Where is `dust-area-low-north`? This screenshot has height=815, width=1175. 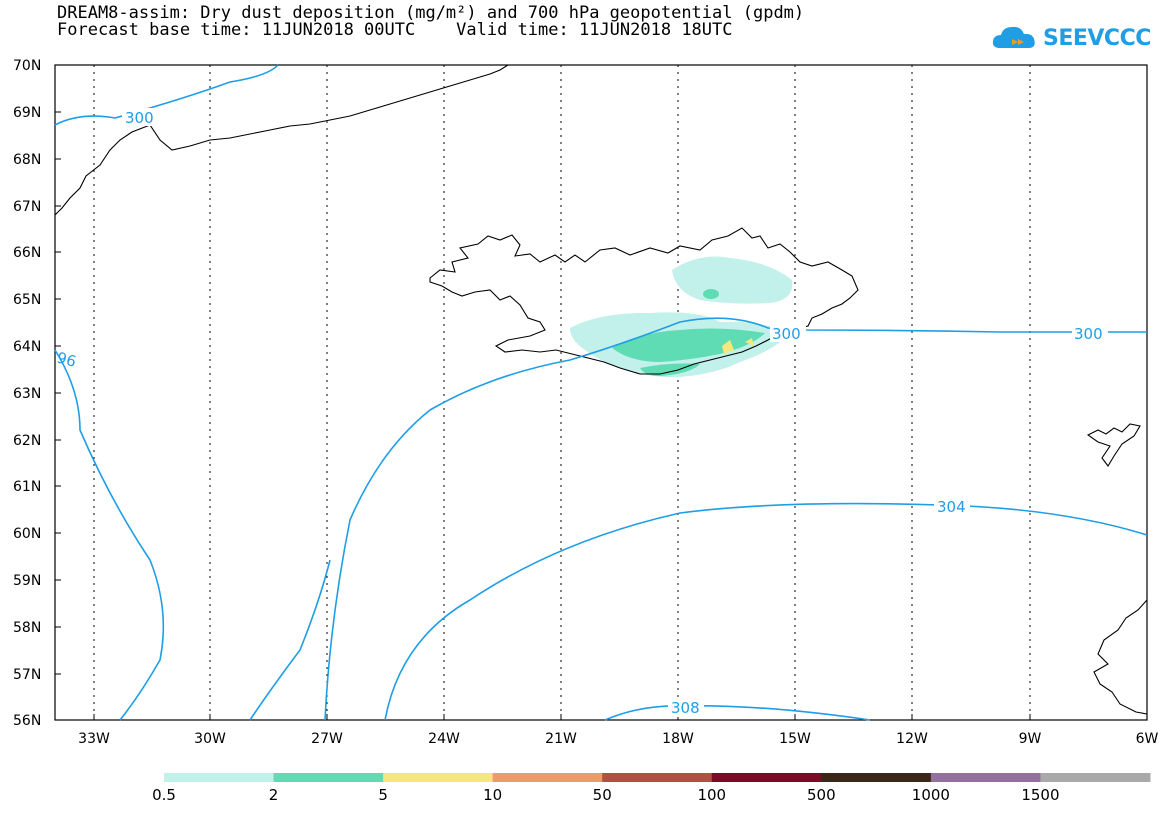
dust-area-low-north is located at coordinates (732, 280).